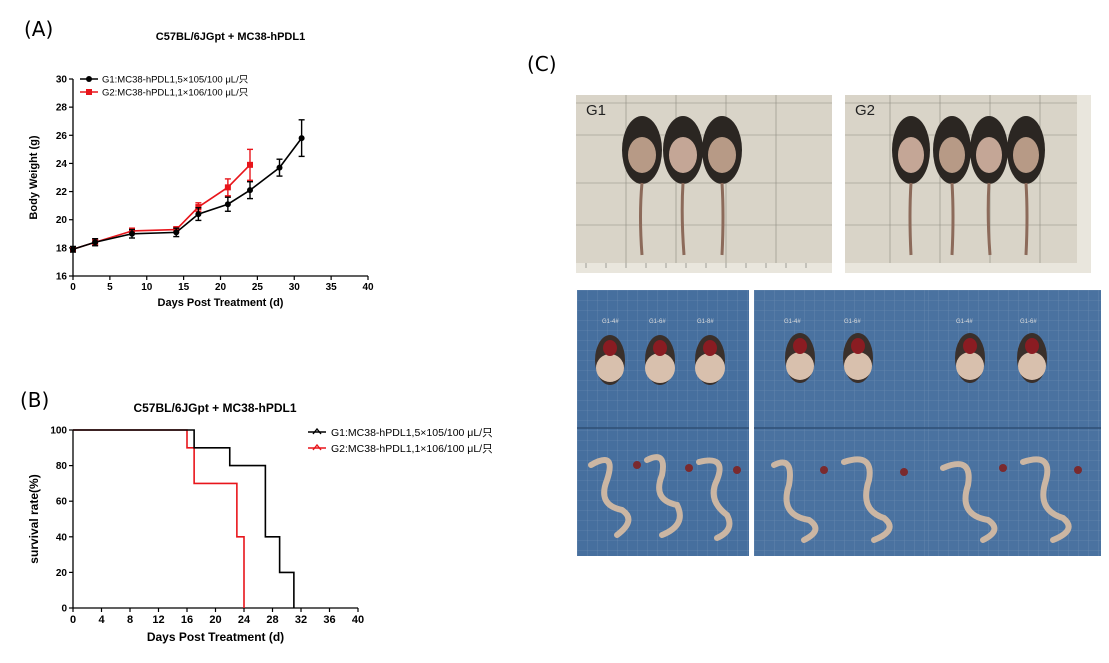 The image size is (1109, 663). I want to click on chart-b-legend-label: G2:MC38-hPDL1,1×106/100 μL/只, so click(412, 449).